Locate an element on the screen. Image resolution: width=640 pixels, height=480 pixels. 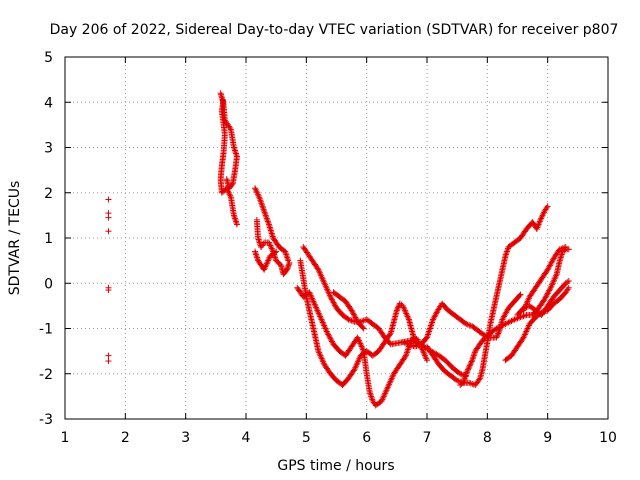
y-tick-label: 0 is located at coordinates (48, 284).